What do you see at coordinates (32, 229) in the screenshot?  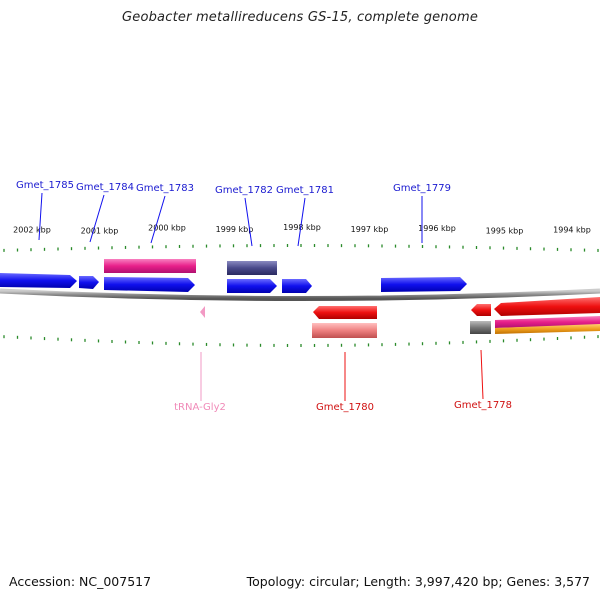 I see `kbp-tick-label: 2002 kbp` at bounding box center [32, 229].